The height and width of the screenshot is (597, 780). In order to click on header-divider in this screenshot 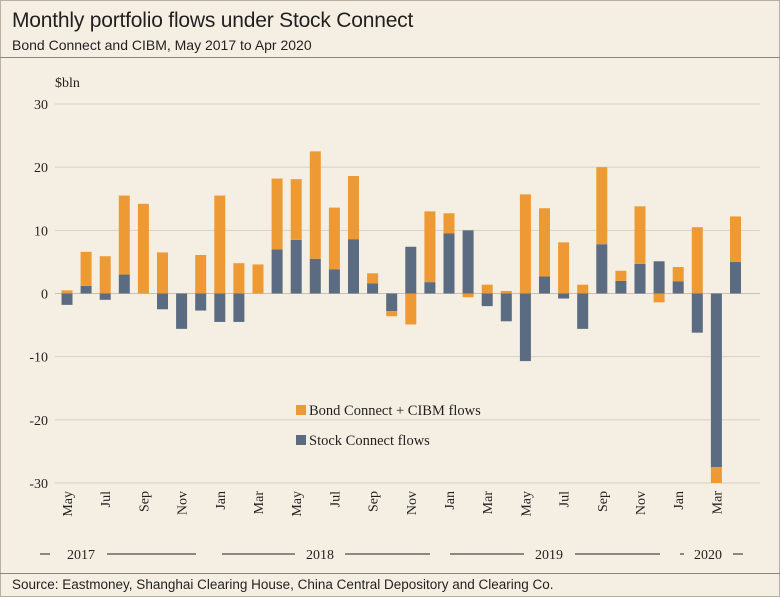, I will do `click(390, 57)`.